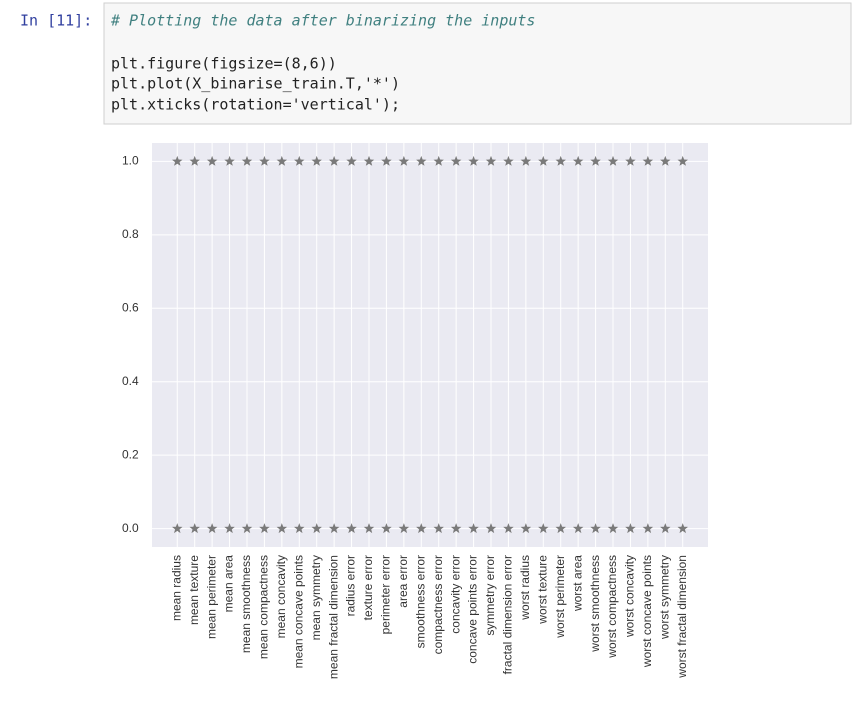 This screenshot has height=717, width=852. Describe the element at coordinates (56, 21) in the screenshot. I see `prompt: In [11]:` at that location.